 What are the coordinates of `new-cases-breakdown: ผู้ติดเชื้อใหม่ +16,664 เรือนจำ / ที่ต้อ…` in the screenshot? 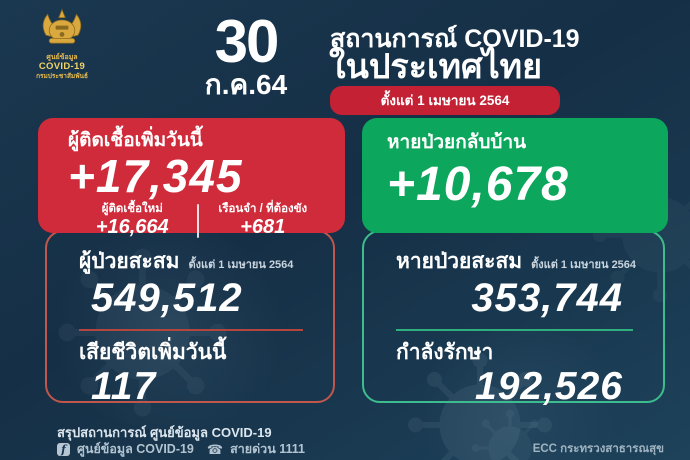 It's located at (197, 221).